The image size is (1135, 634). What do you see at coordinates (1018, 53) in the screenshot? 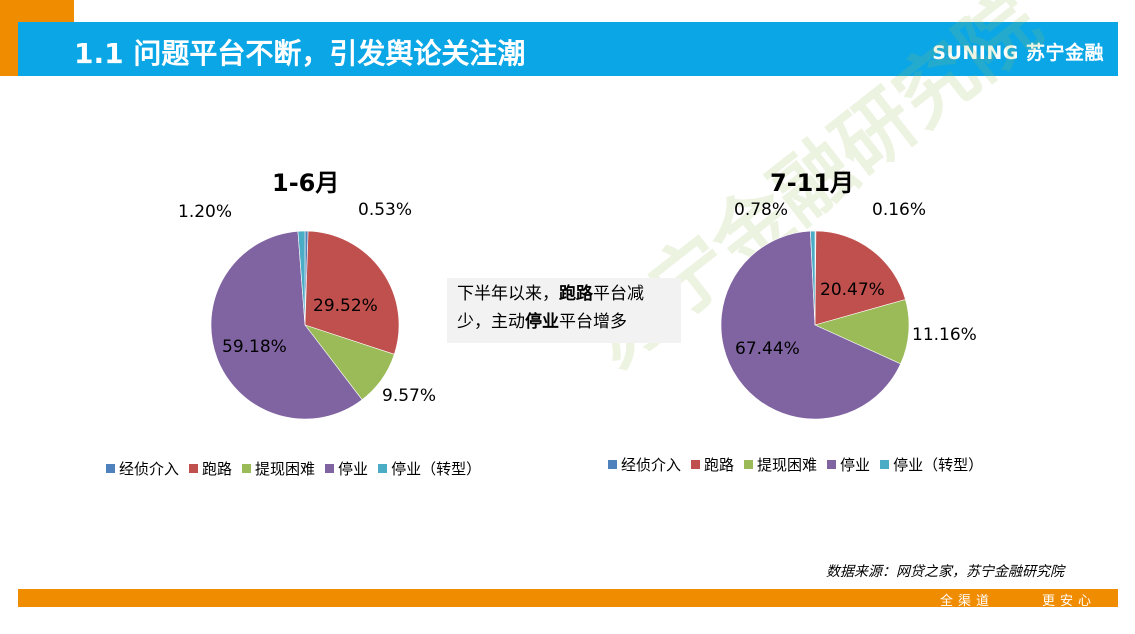
I see `brand-logo: SUNING 苏宁金融` at bounding box center [1018, 53].